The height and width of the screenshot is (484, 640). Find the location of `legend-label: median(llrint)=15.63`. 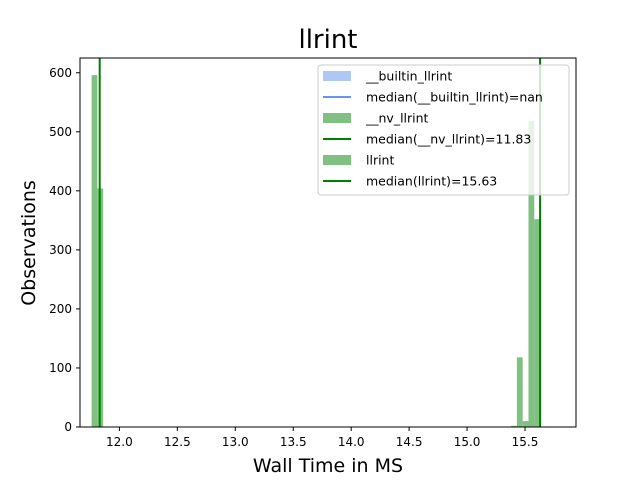

legend-label: median(llrint)=15.63 is located at coordinates (431, 181).